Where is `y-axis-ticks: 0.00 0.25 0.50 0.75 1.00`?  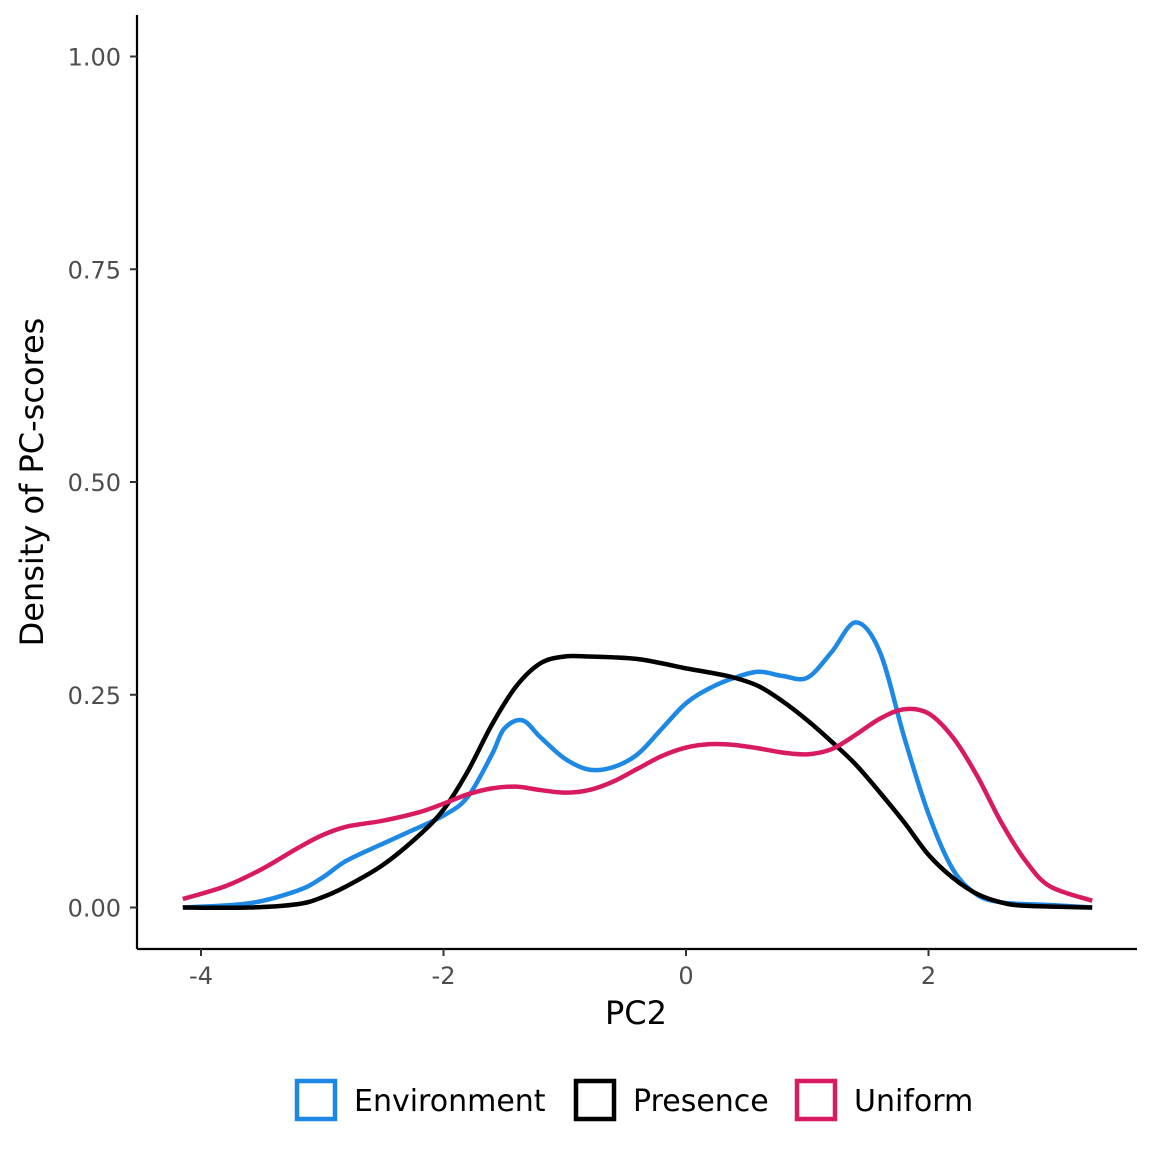 y-axis-ticks: 0.00 0.25 0.50 0.75 1.00 is located at coordinates (102, 483).